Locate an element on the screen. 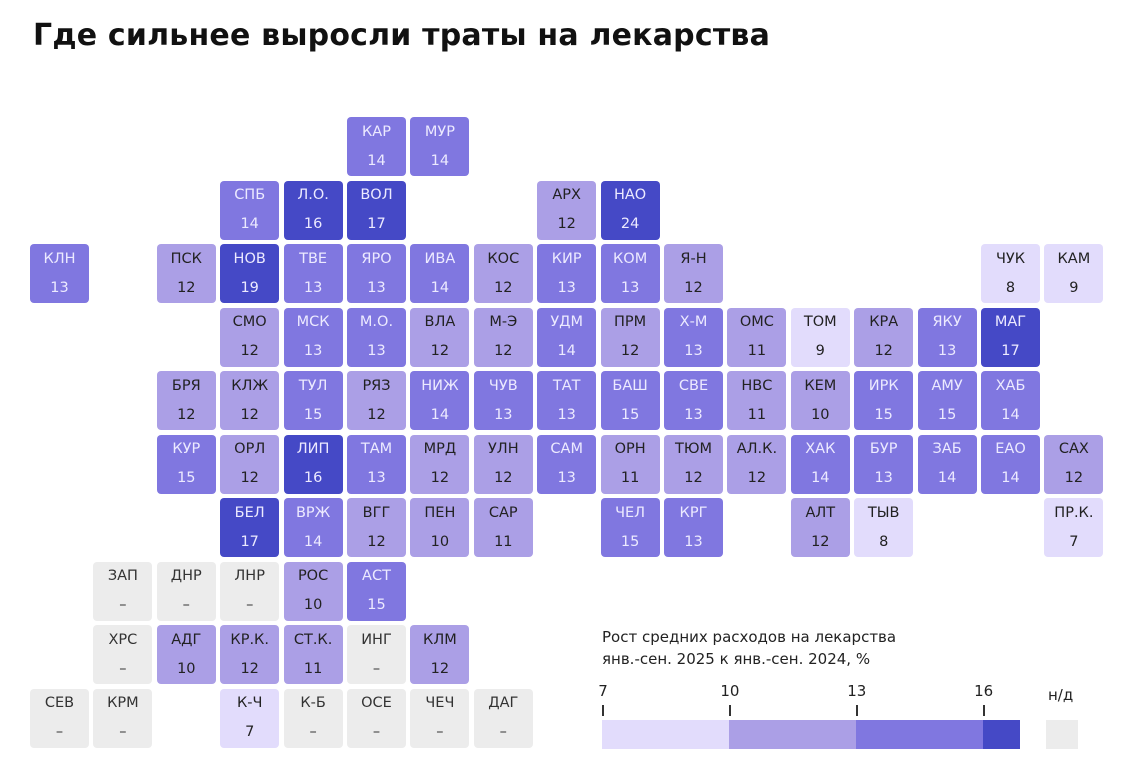 The image size is (1127, 765). region-tile: АЛТ 12 is located at coordinates (820, 527).